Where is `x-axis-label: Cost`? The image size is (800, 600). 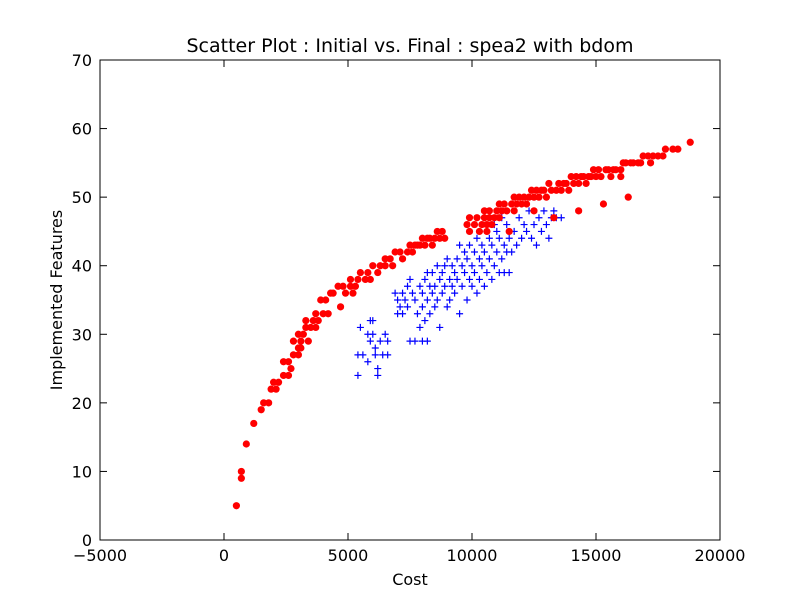
x-axis-label: Cost is located at coordinates (410, 579).